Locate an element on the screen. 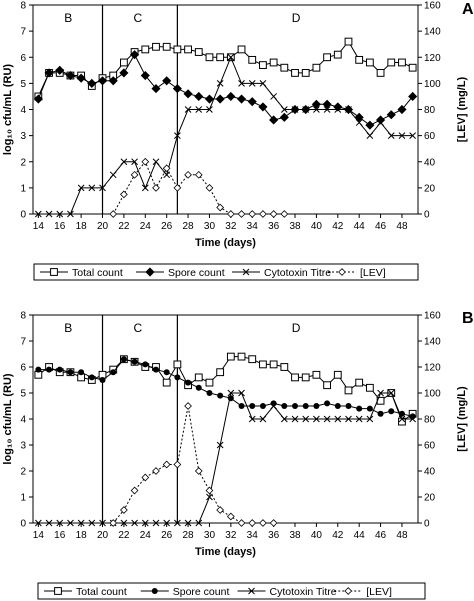 The height and width of the screenshot is (601, 474). y2-tick-label: 80 is located at coordinates (430, 420).